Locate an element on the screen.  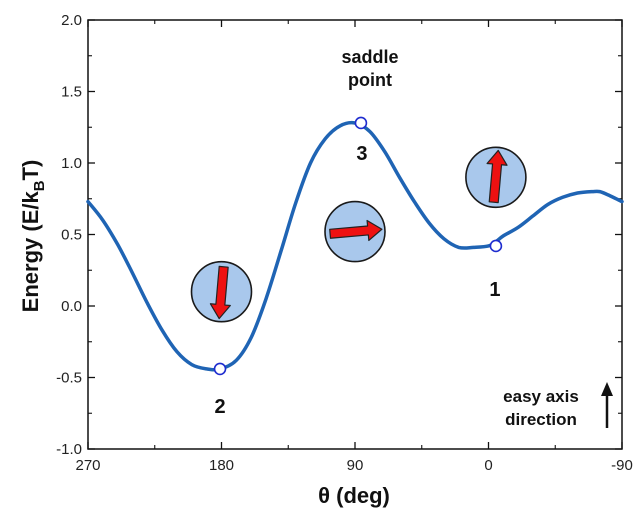
y-axis-title: Energy (E/kBT) is located at coordinates (33, 236).